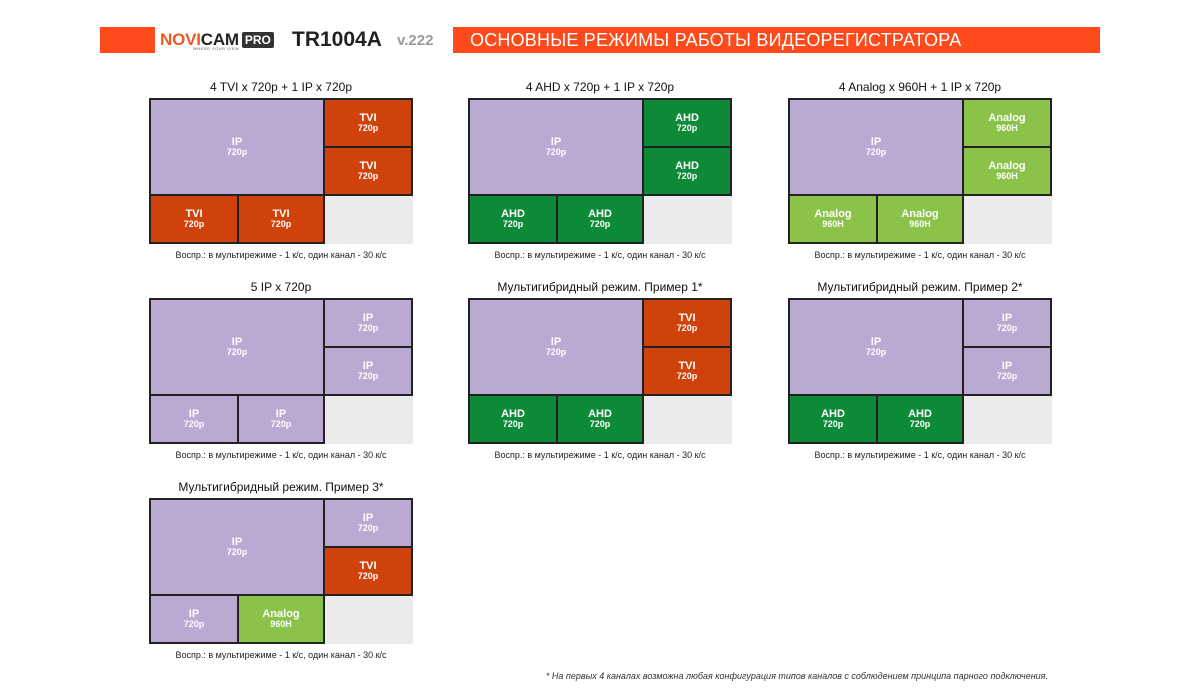 The width and height of the screenshot is (1200, 700). I want to click on channel-grid: IP 720p TVI 720p TVI 720p AHD 720p AHD 720p, so click(600, 371).